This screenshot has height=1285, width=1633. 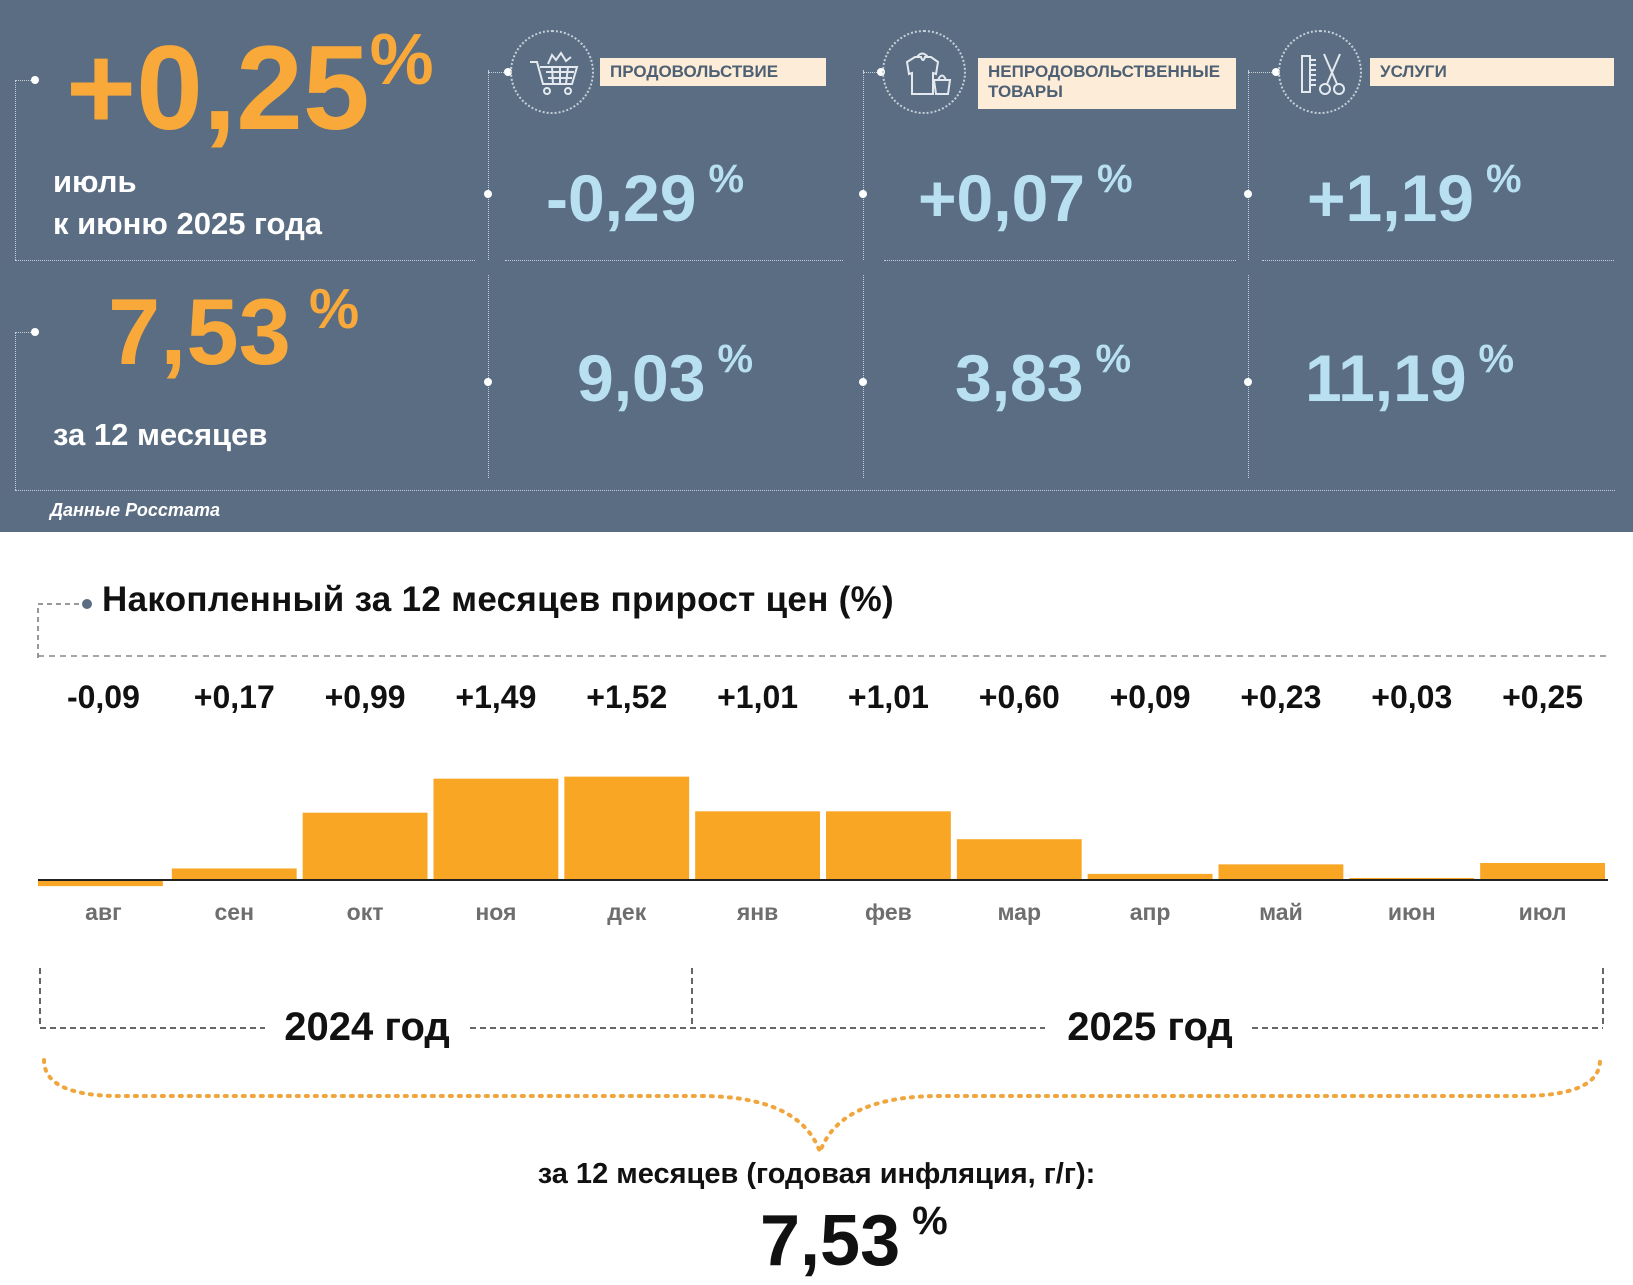 What do you see at coordinates (495, 912) in the screenshot?
I see `month-label: ноя` at bounding box center [495, 912].